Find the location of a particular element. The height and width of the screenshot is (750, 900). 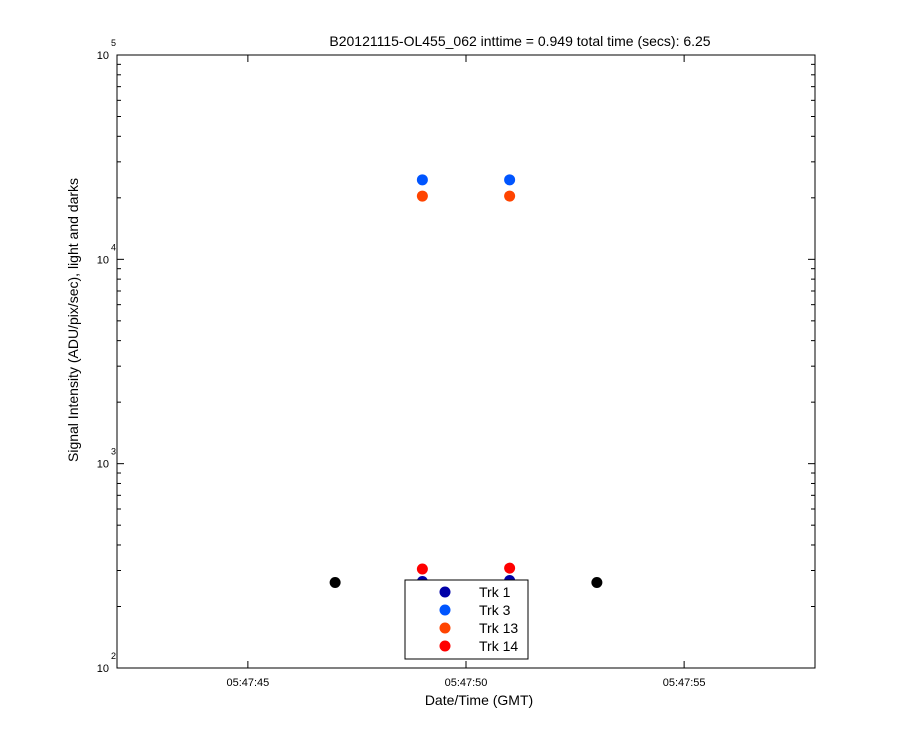

x-tick-label: 05:47:45 is located at coordinates (247, 683).